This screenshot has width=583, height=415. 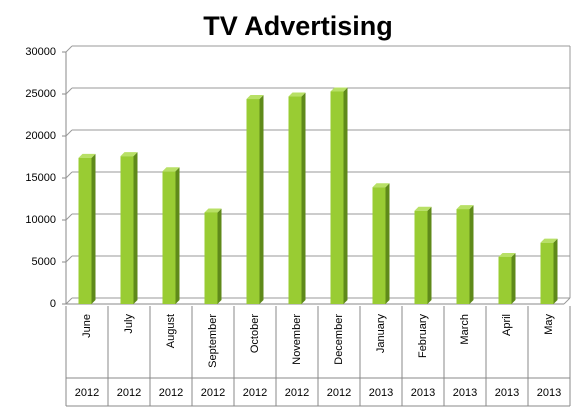 I want to click on x-tick-label: April, so click(x=507, y=325).